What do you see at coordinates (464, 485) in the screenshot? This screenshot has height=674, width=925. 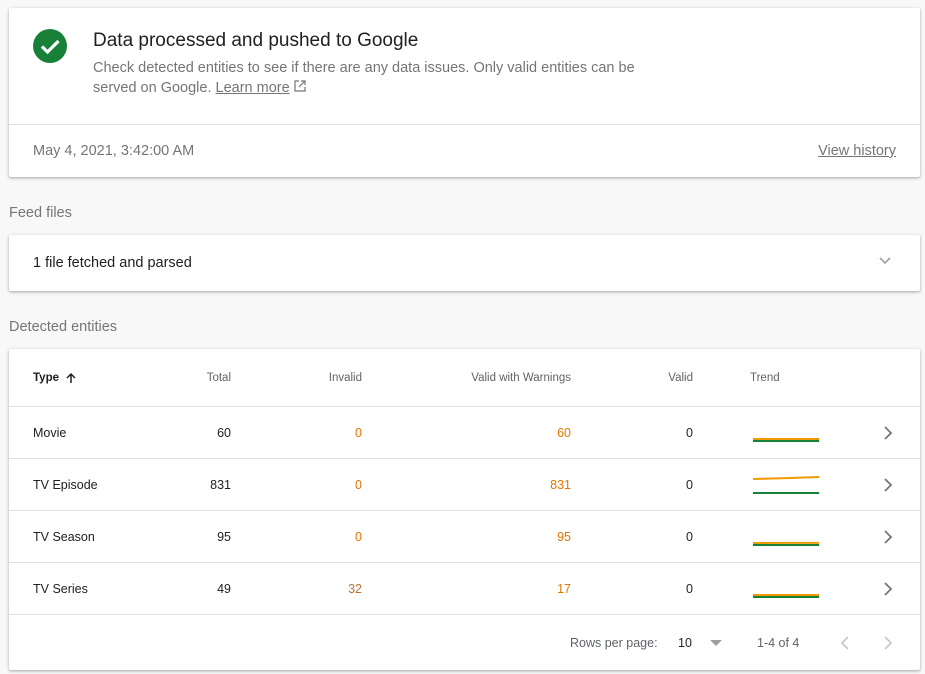 I see `table-row: TV Episode 831 0 831 0` at bounding box center [464, 485].